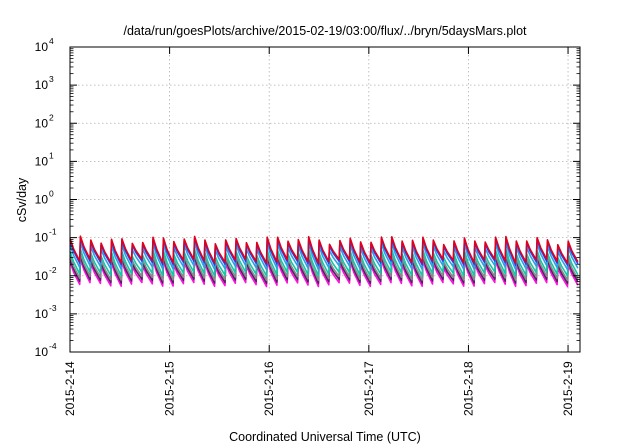 This screenshot has height=448, width=640. What do you see at coordinates (51, 155) in the screenshot?
I see `y-tick-exponent: 1` at bounding box center [51, 155].